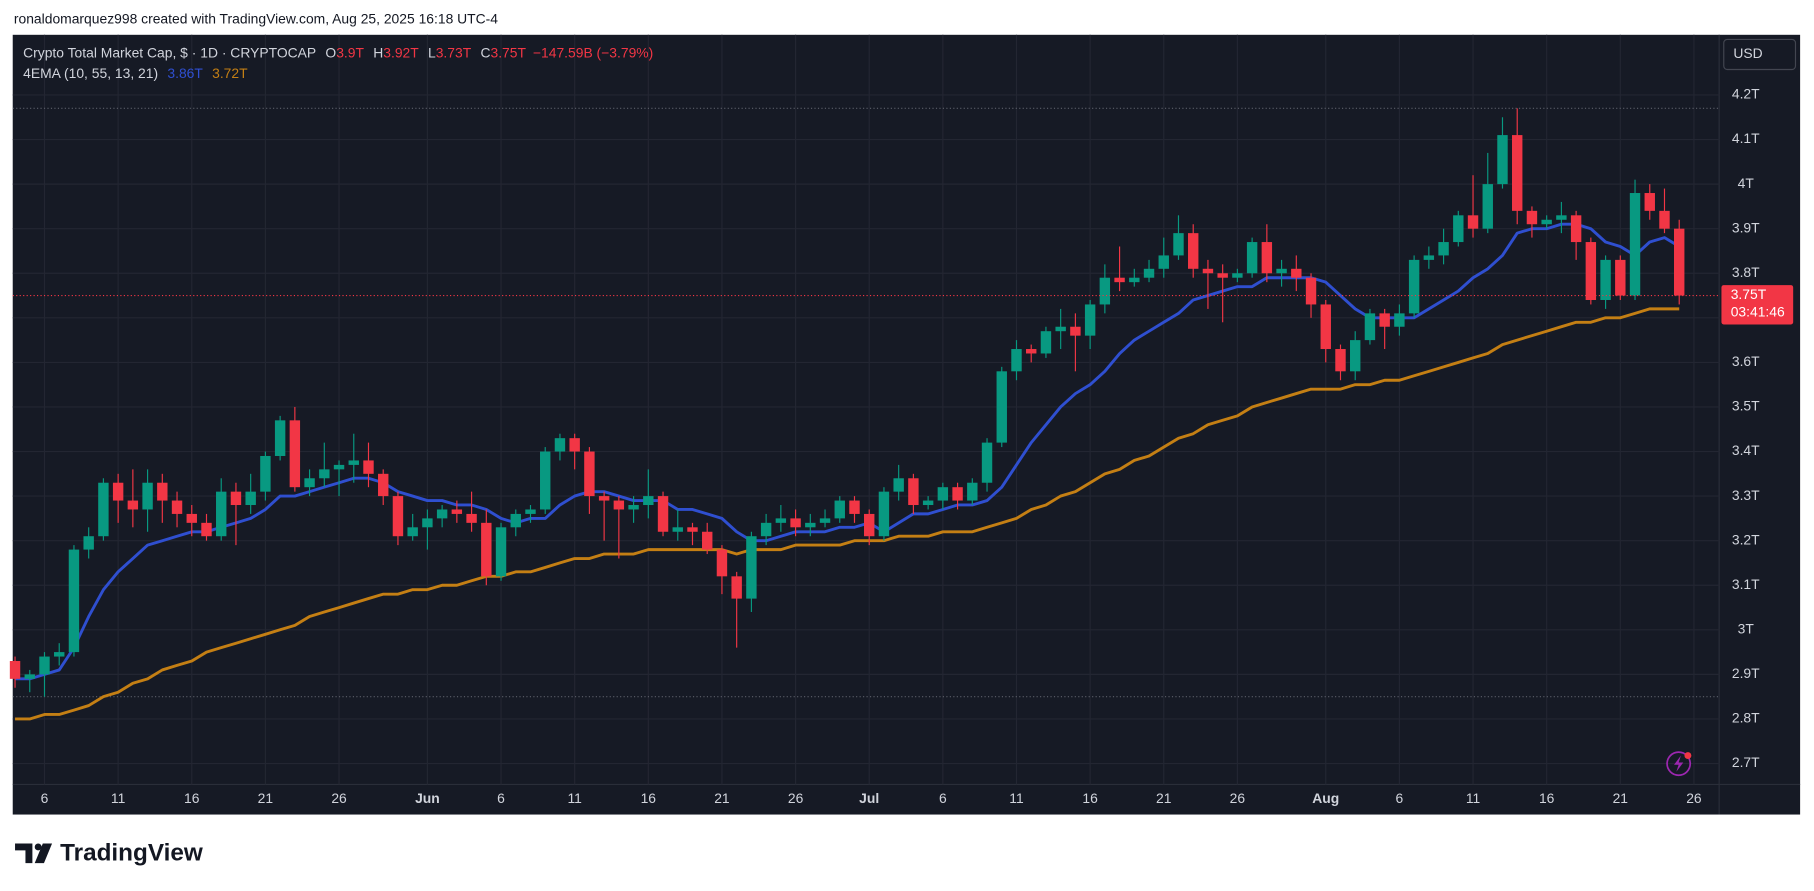 This screenshot has height=891, width=1814. What do you see at coordinates (1747, 53) in the screenshot?
I see `currency: USD` at bounding box center [1747, 53].